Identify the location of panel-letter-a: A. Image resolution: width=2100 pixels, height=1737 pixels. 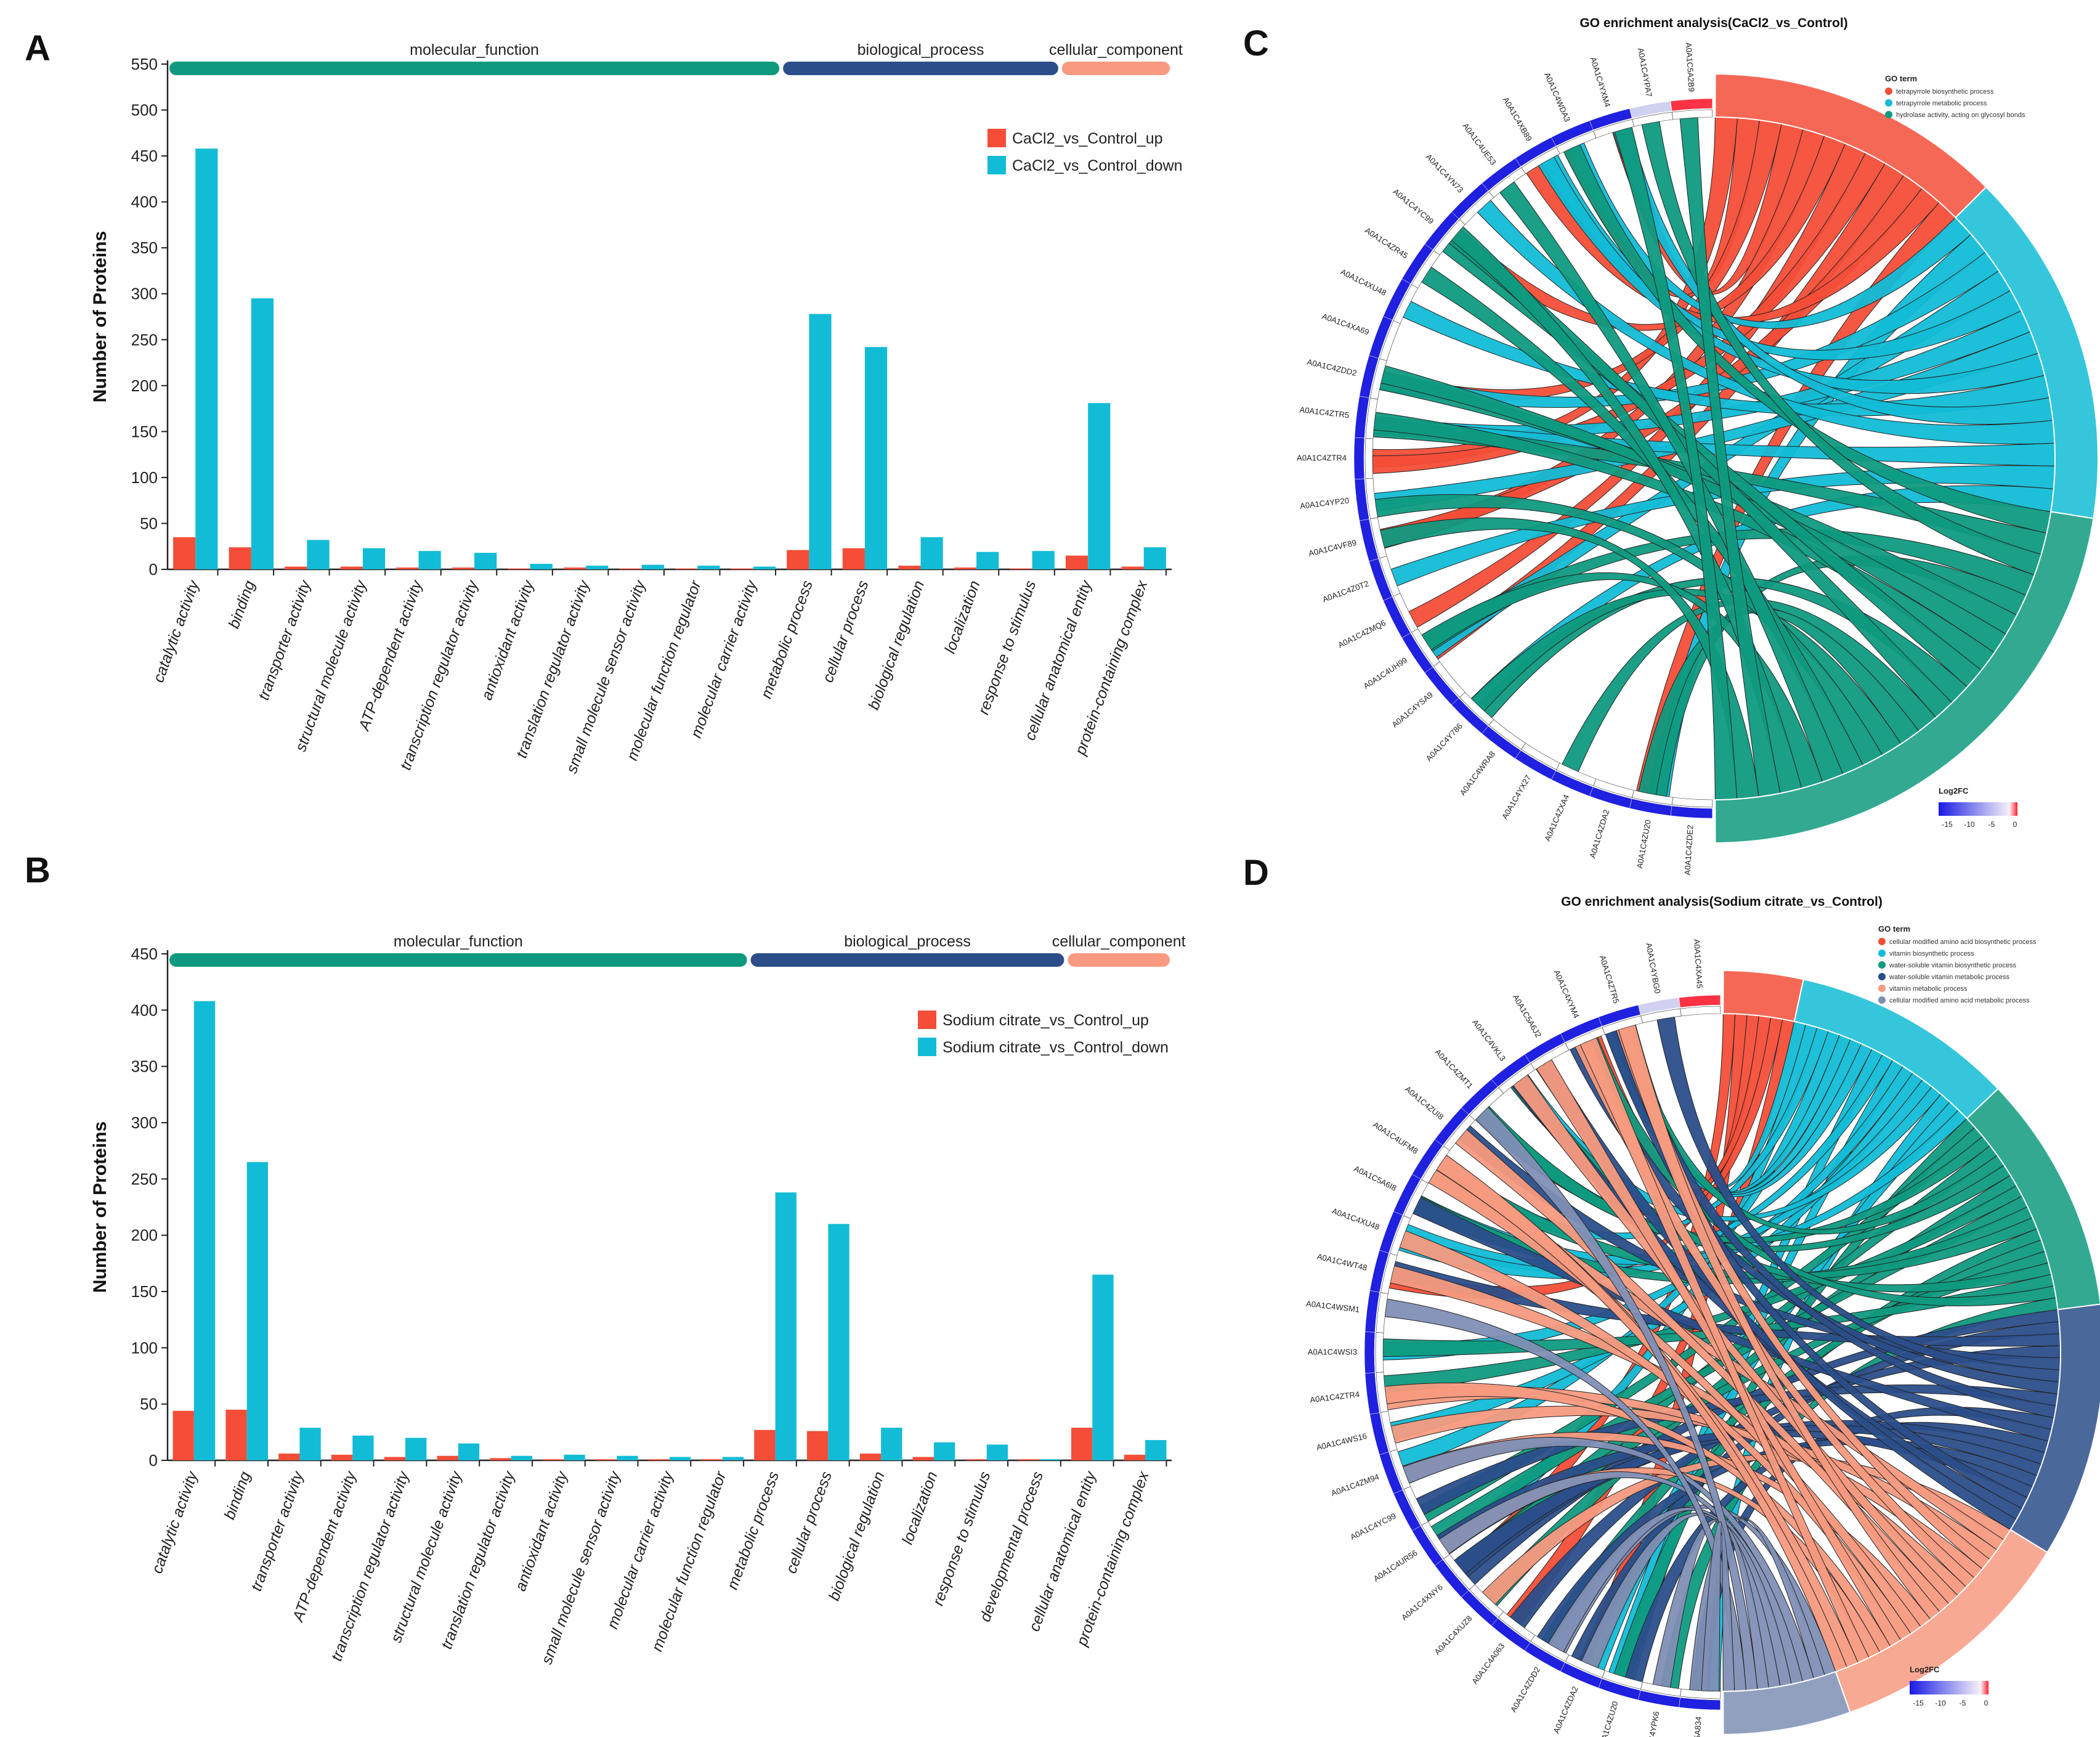
(38, 48).